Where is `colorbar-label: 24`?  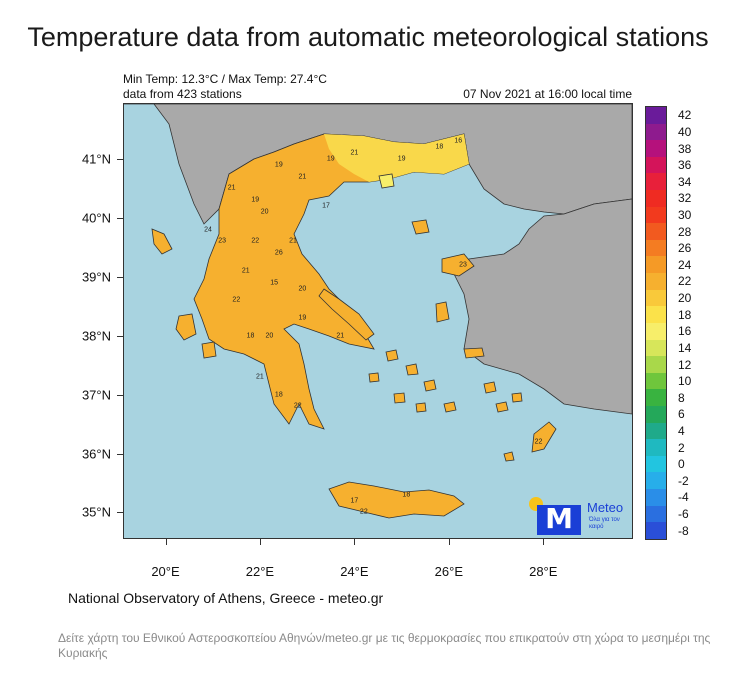 colorbar-label: 24 is located at coordinates (685, 264).